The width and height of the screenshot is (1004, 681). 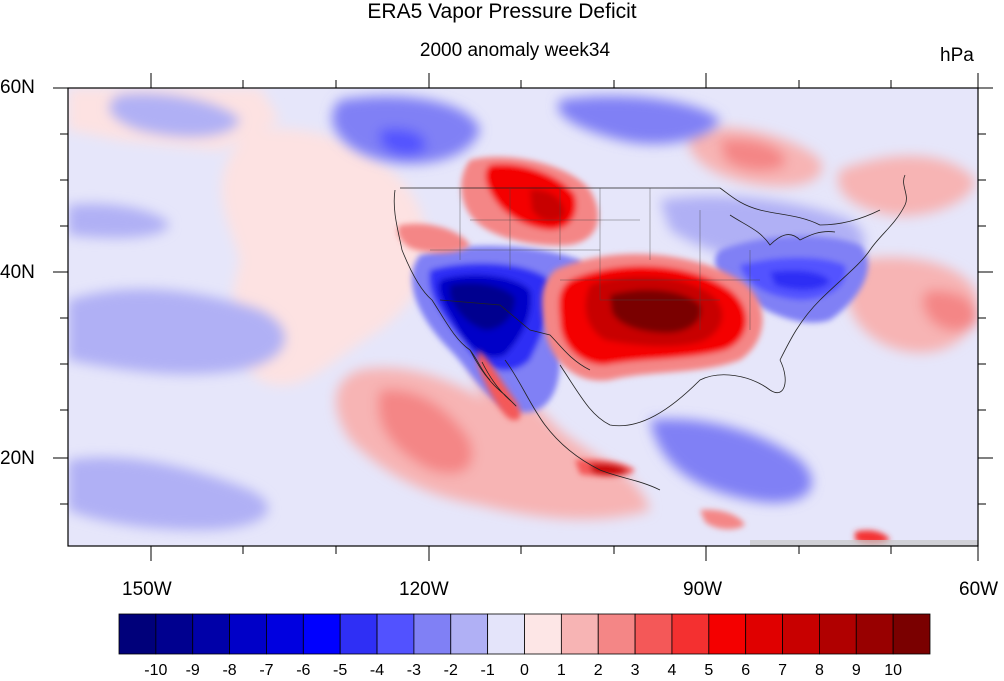 What do you see at coordinates (442, 285) in the screenshot?
I see `coast-west` at bounding box center [442, 285].